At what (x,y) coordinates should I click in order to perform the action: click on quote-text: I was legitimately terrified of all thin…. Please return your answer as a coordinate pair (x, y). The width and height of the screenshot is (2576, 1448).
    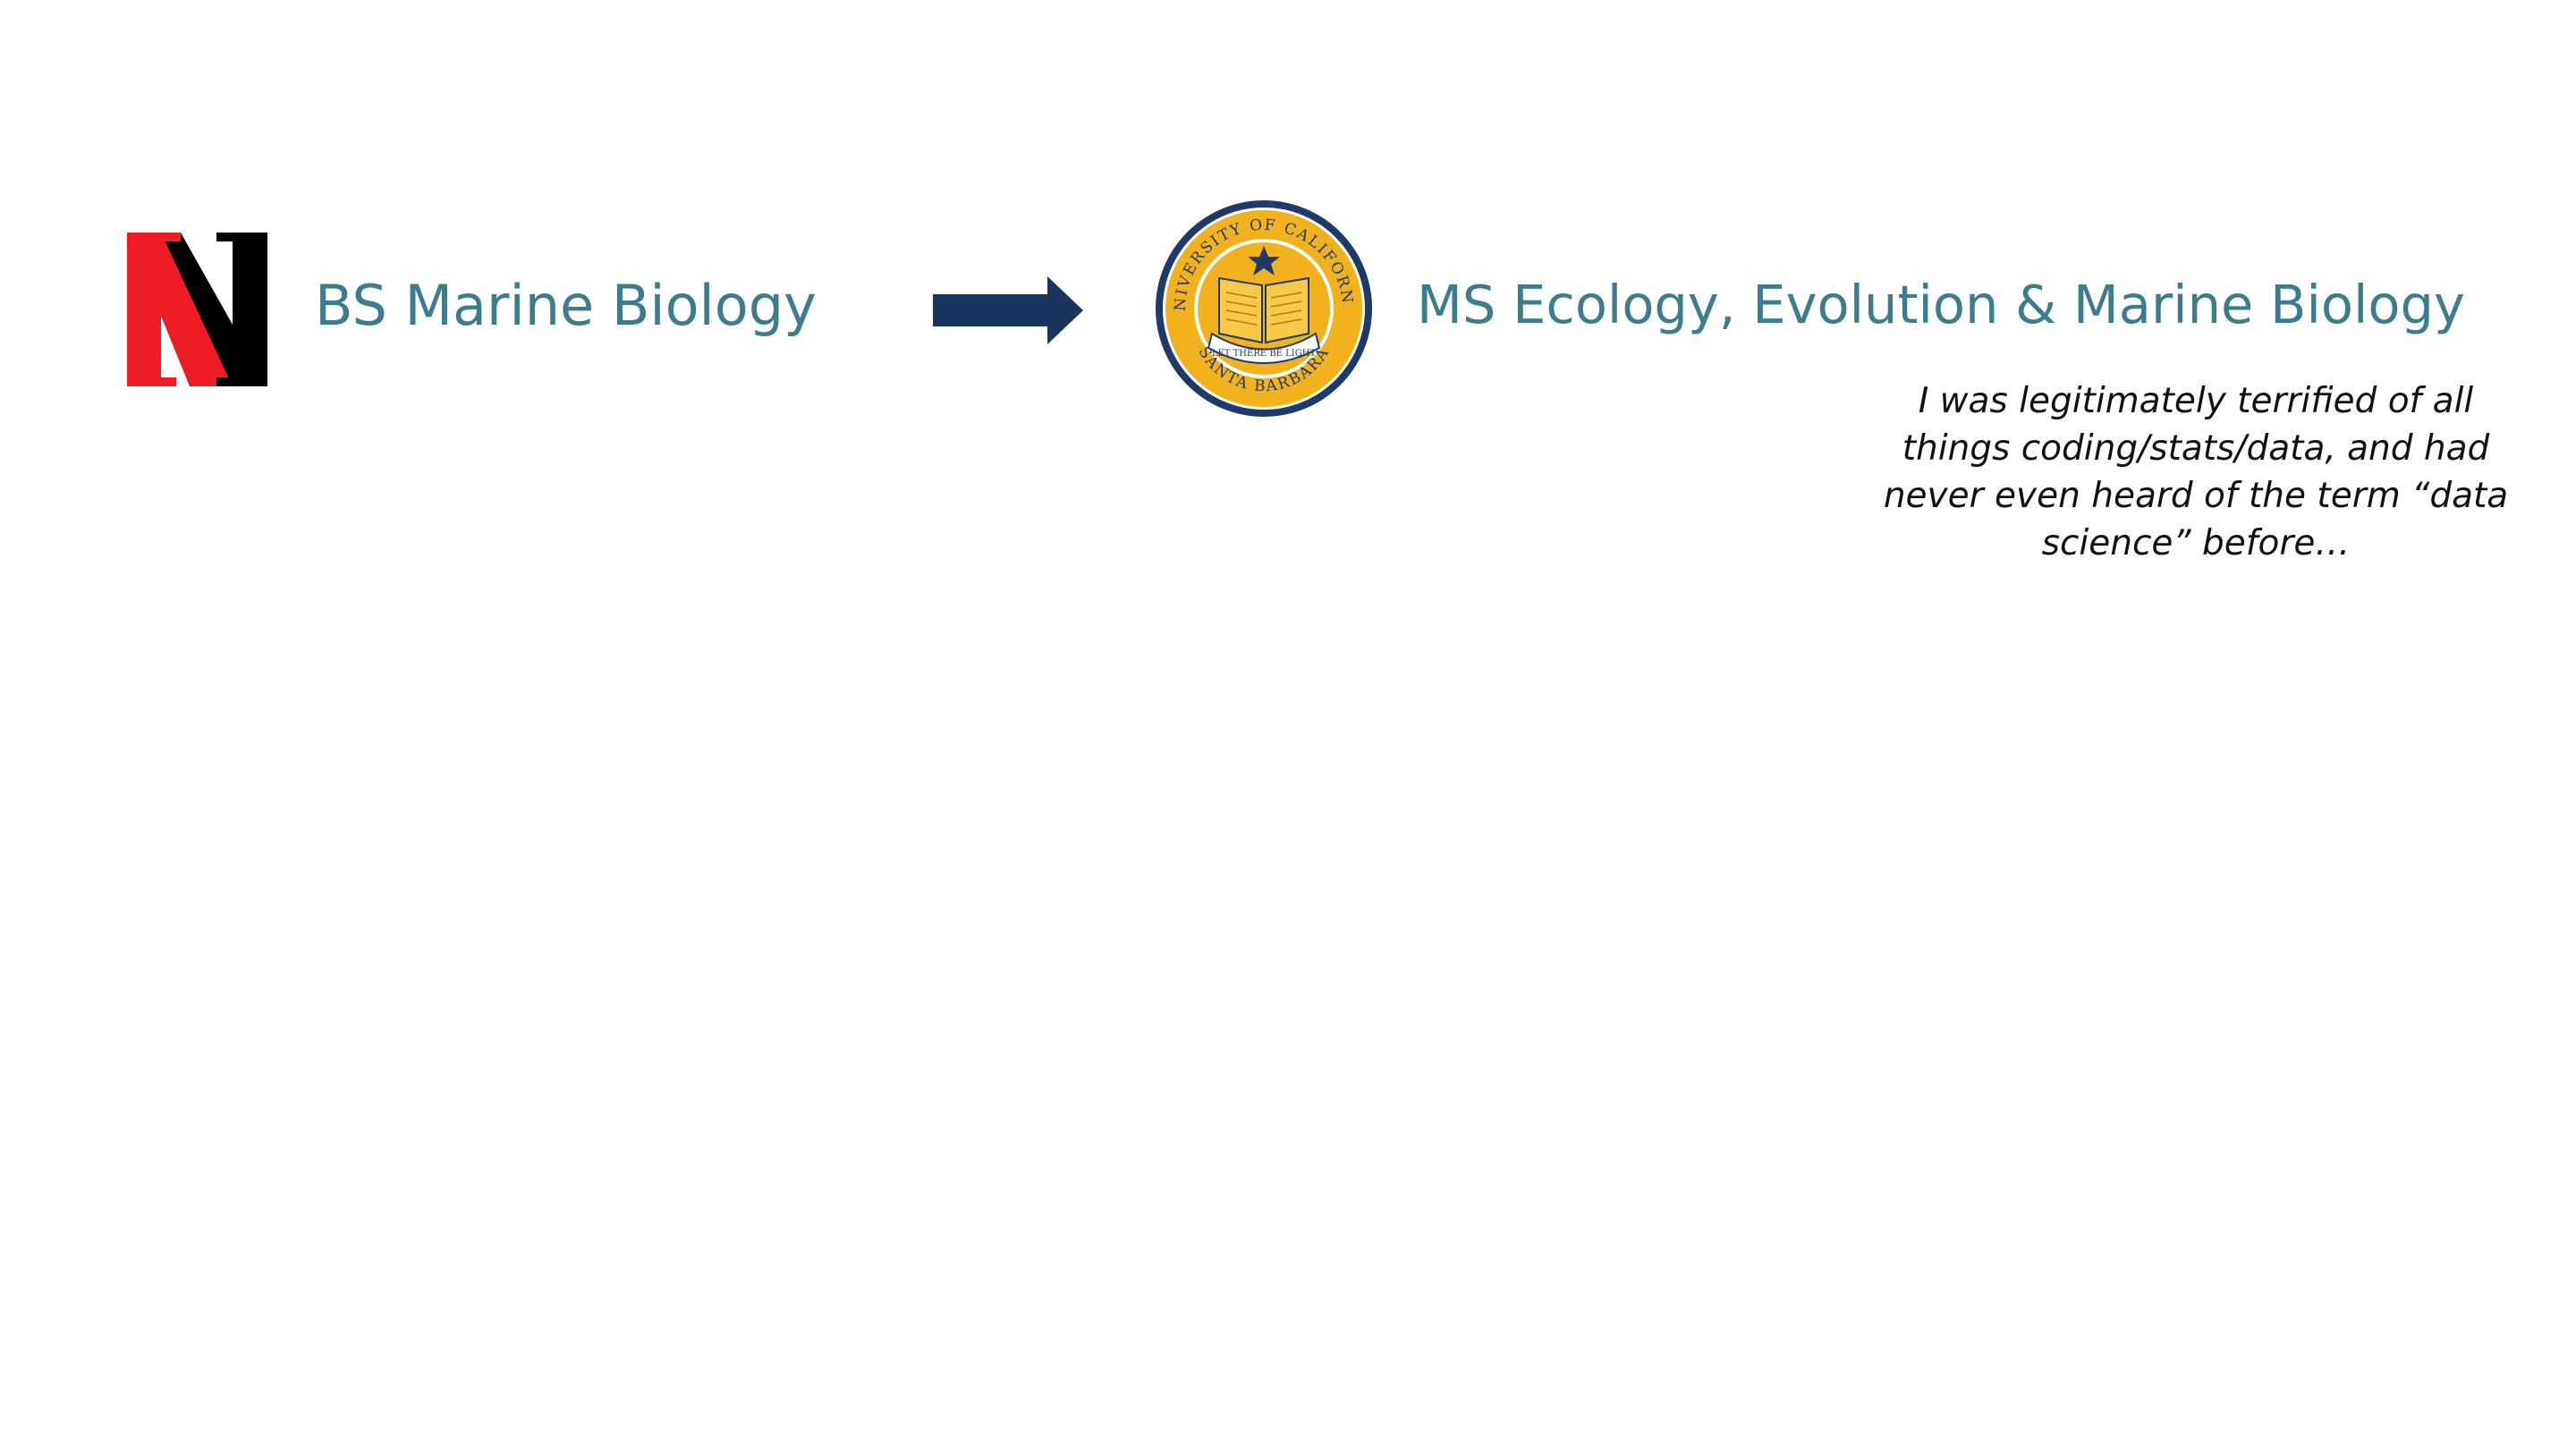
    Looking at the image, I should click on (2196, 472).